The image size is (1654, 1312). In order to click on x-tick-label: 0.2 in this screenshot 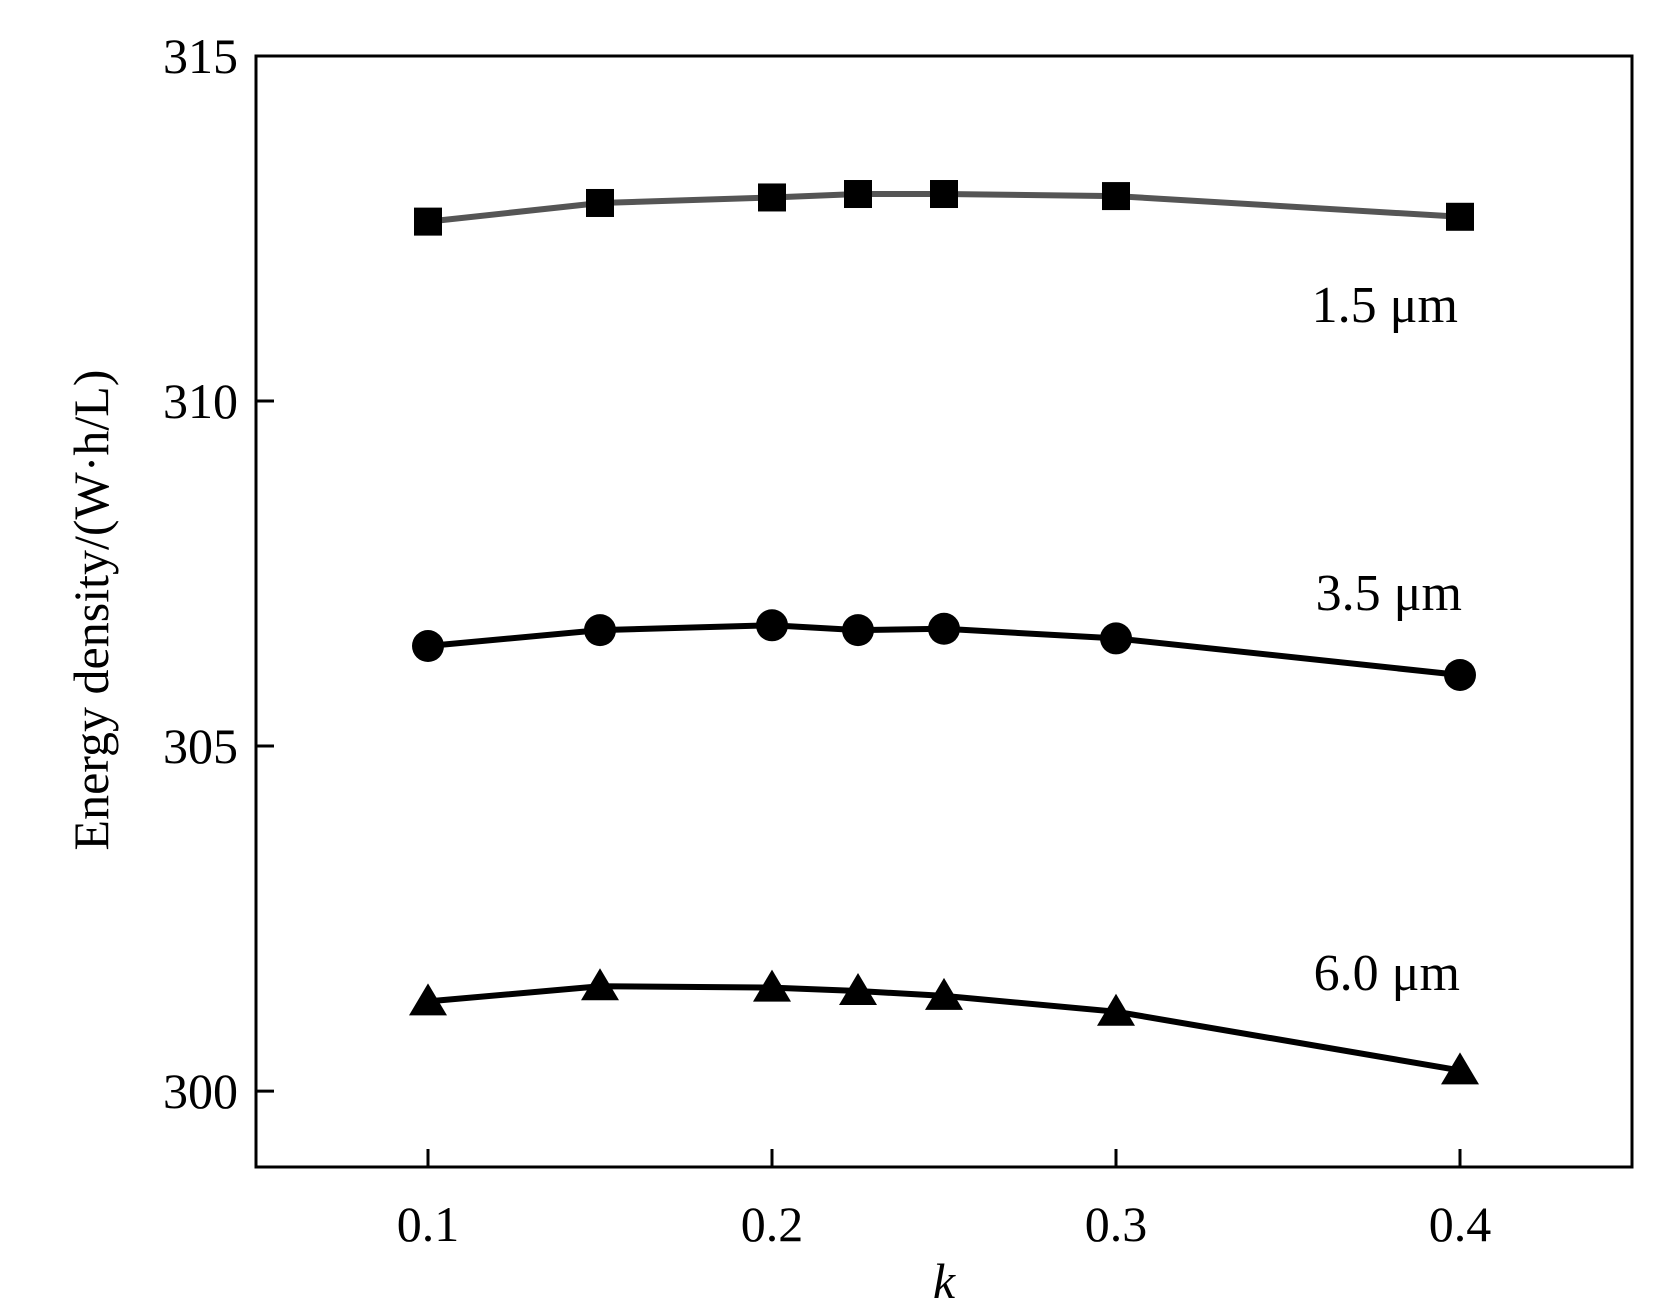, I will do `click(772, 1224)`.